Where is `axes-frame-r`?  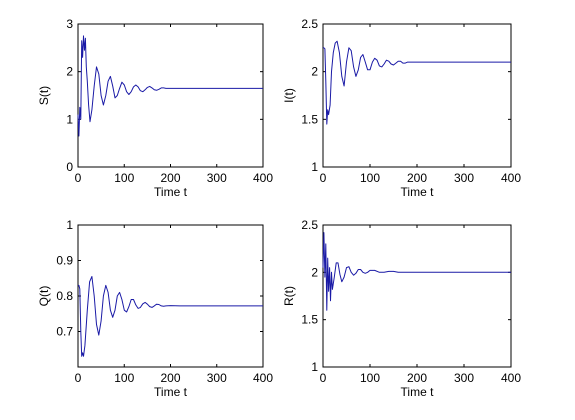
axes-frame-r is located at coordinates (417, 296).